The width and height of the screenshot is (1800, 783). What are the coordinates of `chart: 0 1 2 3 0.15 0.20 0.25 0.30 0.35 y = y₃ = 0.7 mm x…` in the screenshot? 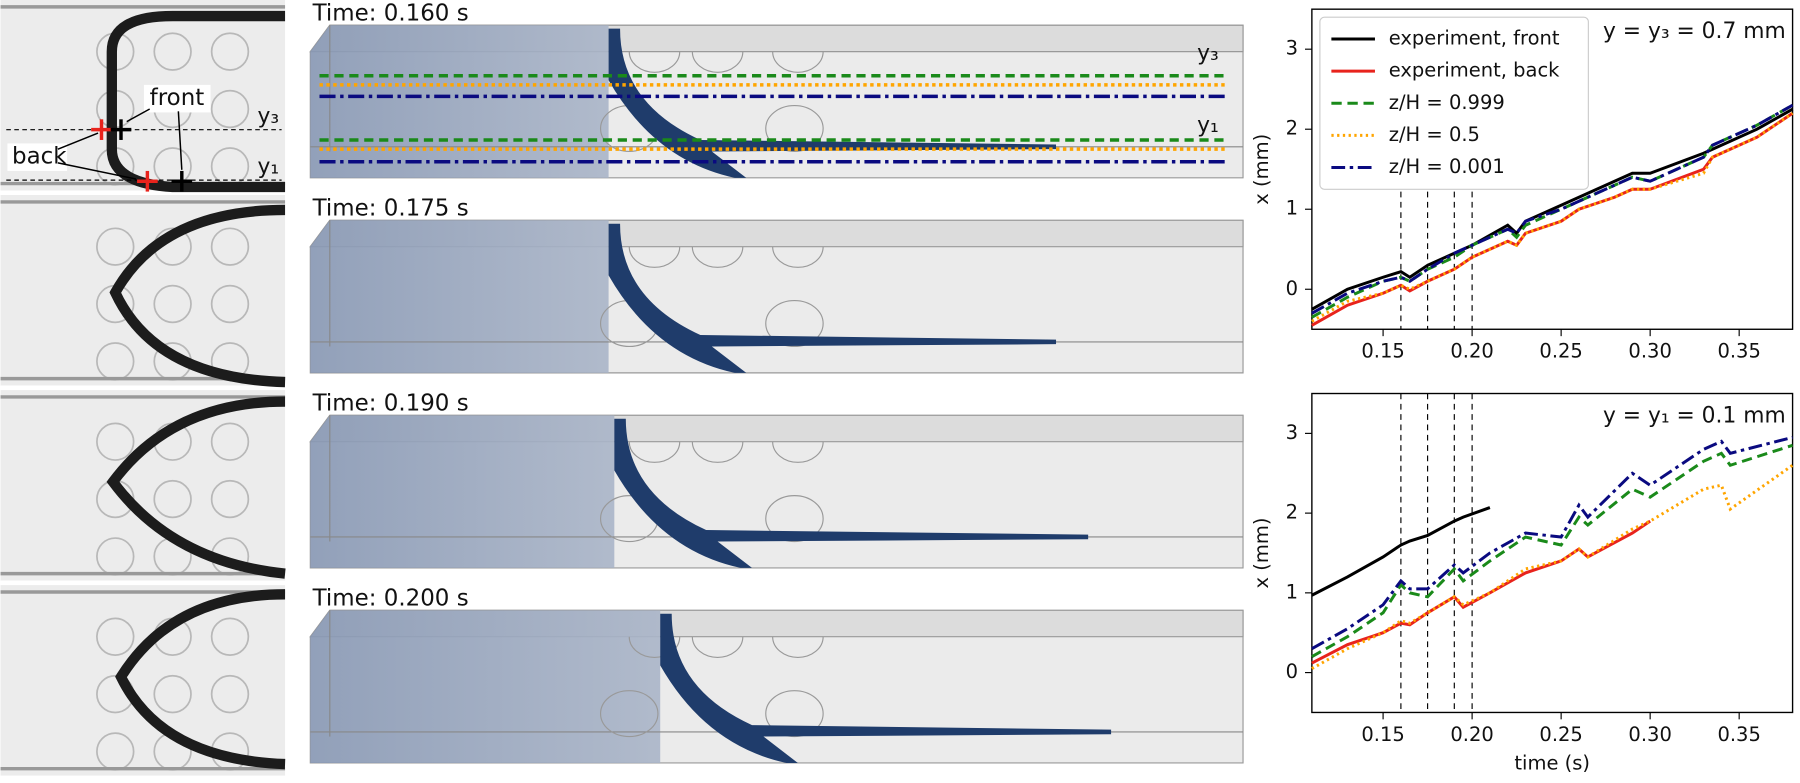 It's located at (1522, 185).